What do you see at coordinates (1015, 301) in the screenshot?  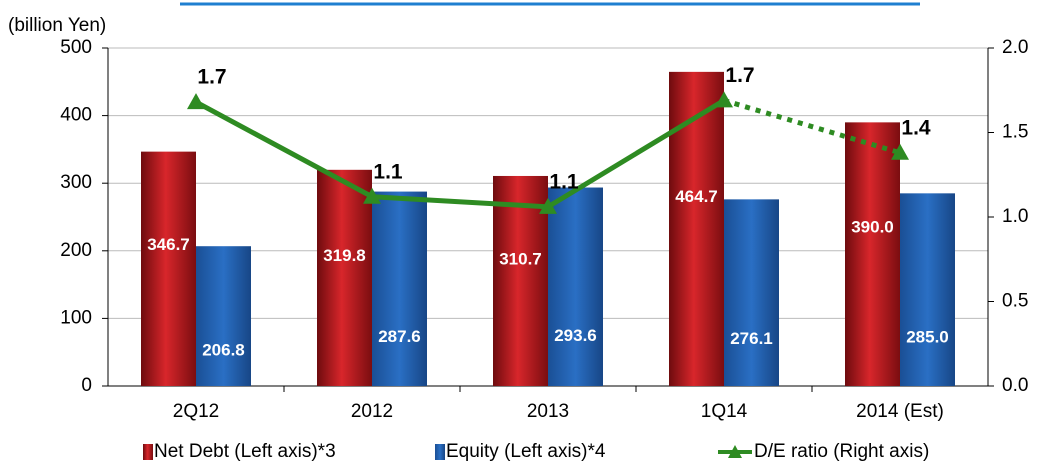 I see `y2-tick-label: 0.5` at bounding box center [1015, 301].